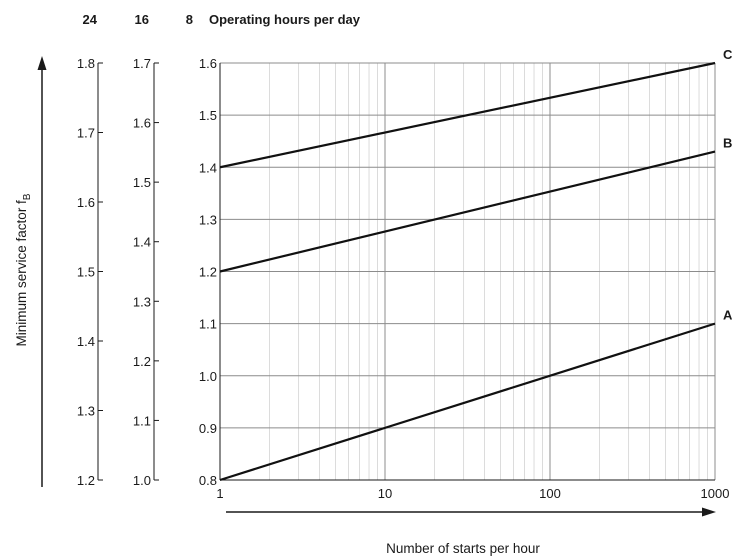 The image size is (737, 558). What do you see at coordinates (142, 123) in the screenshot?
I see `y-tick-label-16h: 1.6` at bounding box center [142, 123].